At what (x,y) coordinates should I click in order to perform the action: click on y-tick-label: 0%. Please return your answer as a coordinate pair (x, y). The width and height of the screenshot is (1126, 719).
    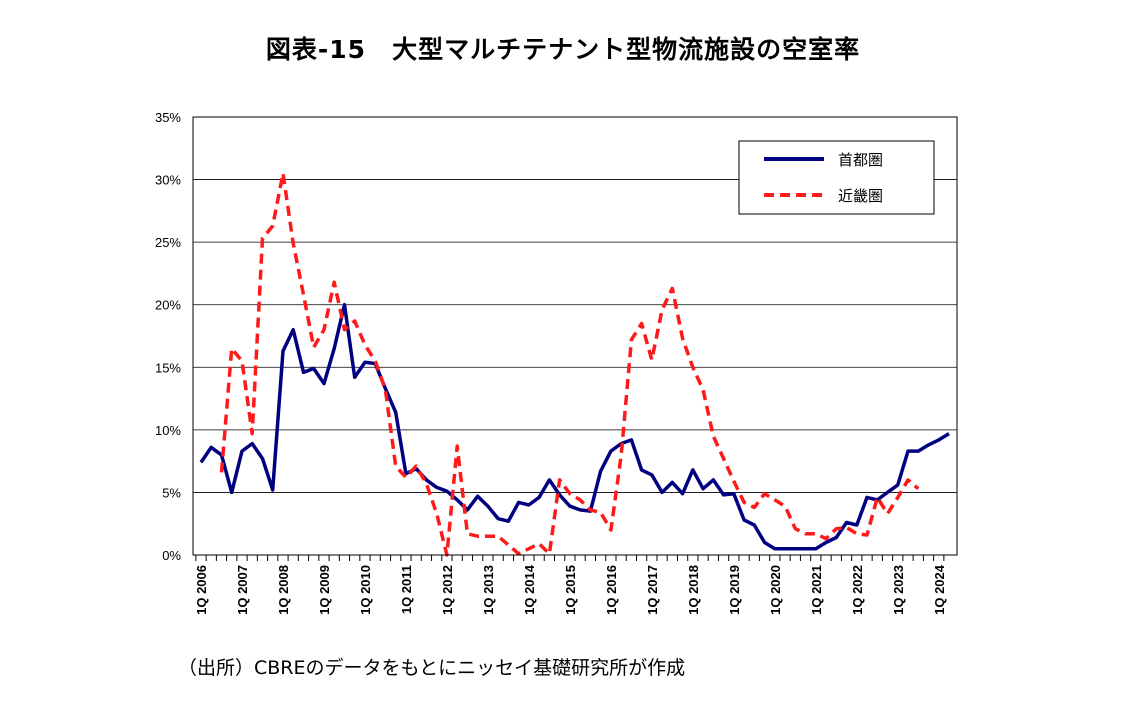
    Looking at the image, I should click on (171, 555).